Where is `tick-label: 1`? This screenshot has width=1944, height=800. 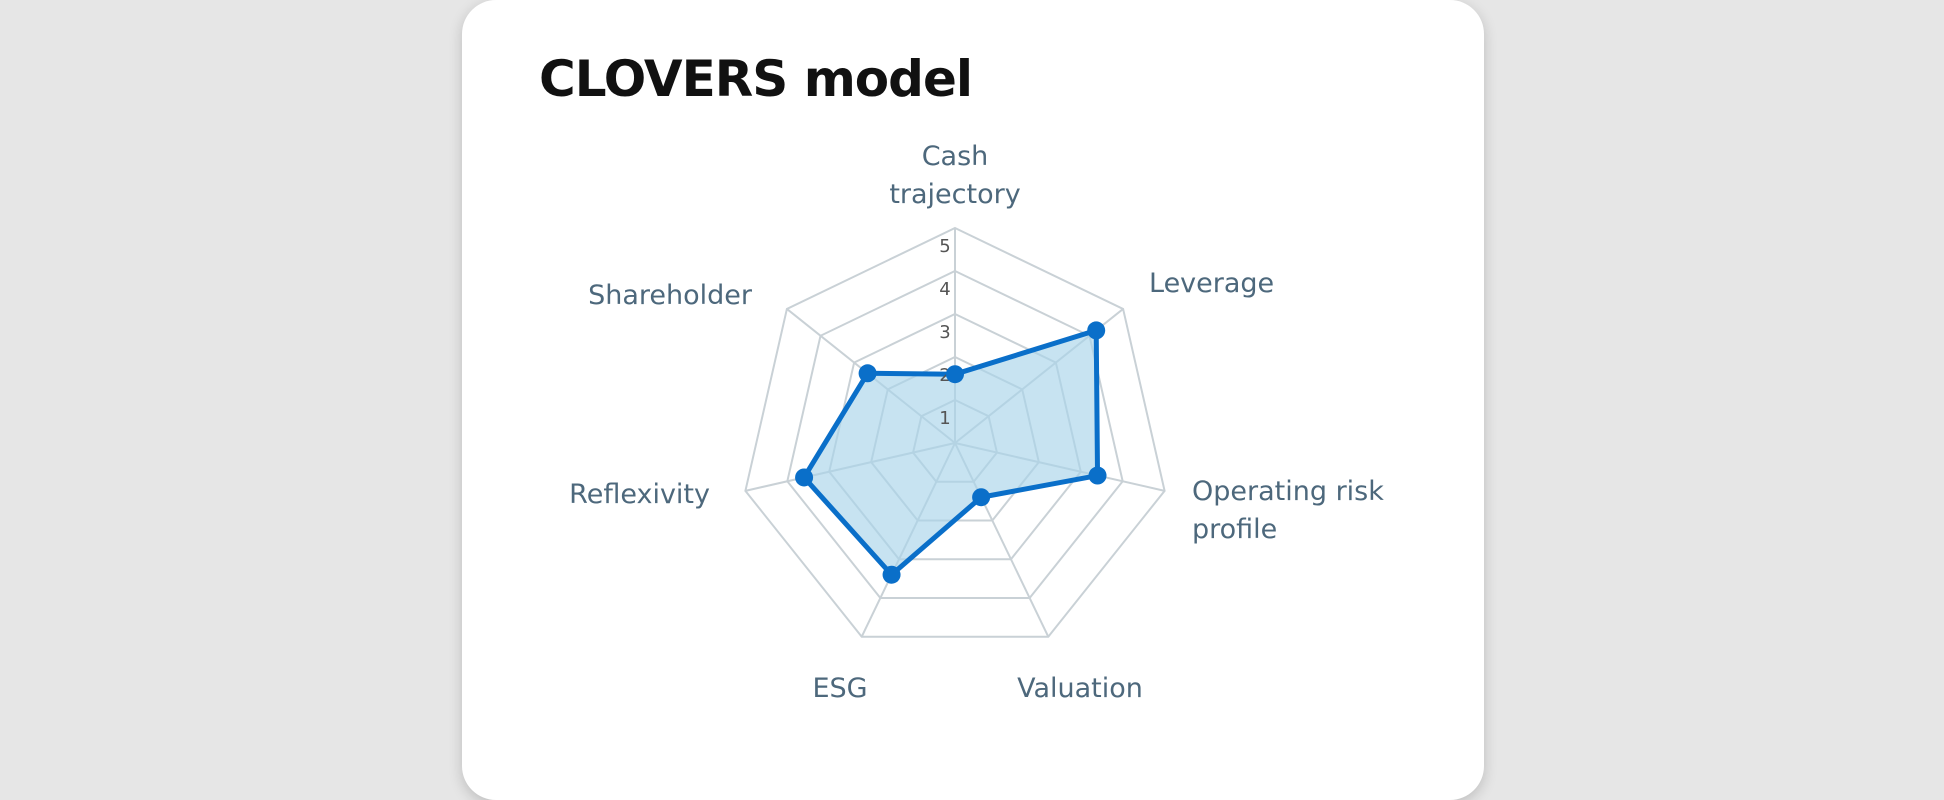
tick-label: 1 is located at coordinates (944, 418).